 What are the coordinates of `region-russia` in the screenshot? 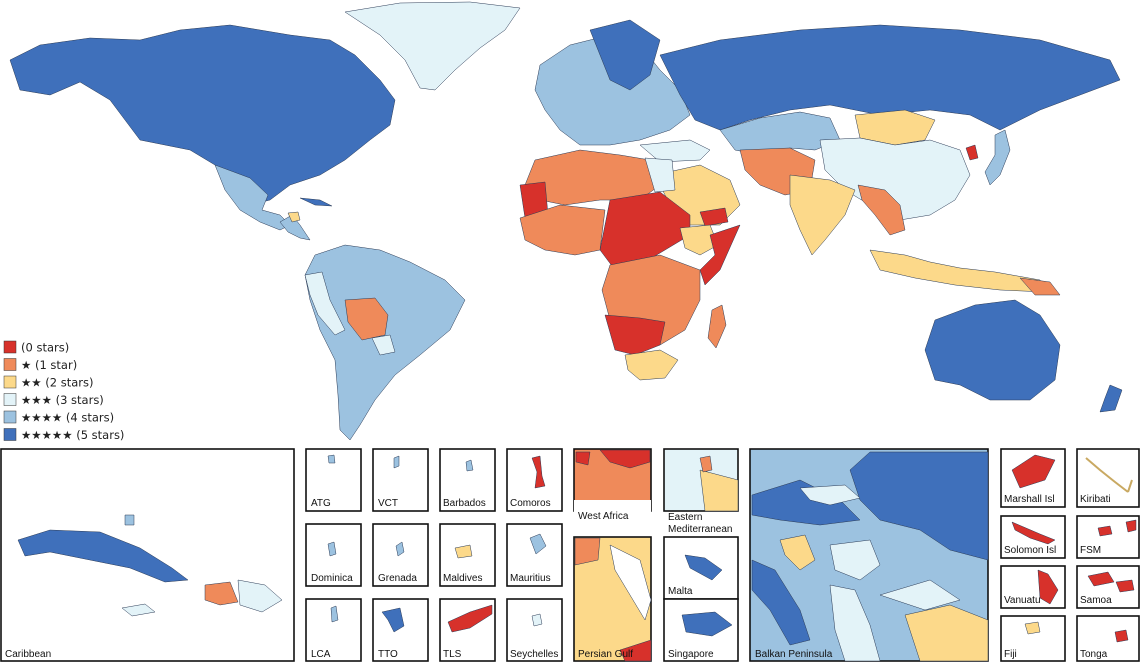 It's located at (890, 77).